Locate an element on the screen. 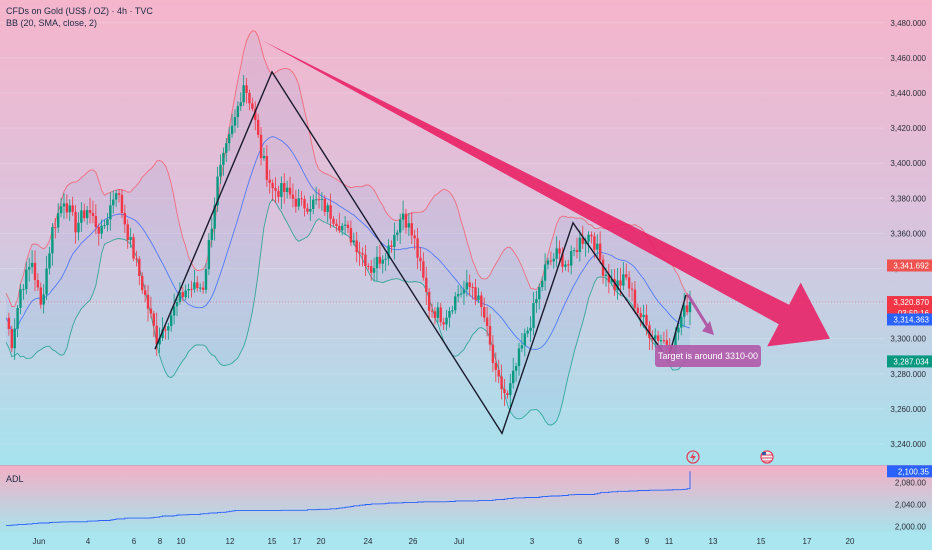 This screenshot has width=932, height=550. price-badge-text: 3,314.363 is located at coordinates (911, 319).